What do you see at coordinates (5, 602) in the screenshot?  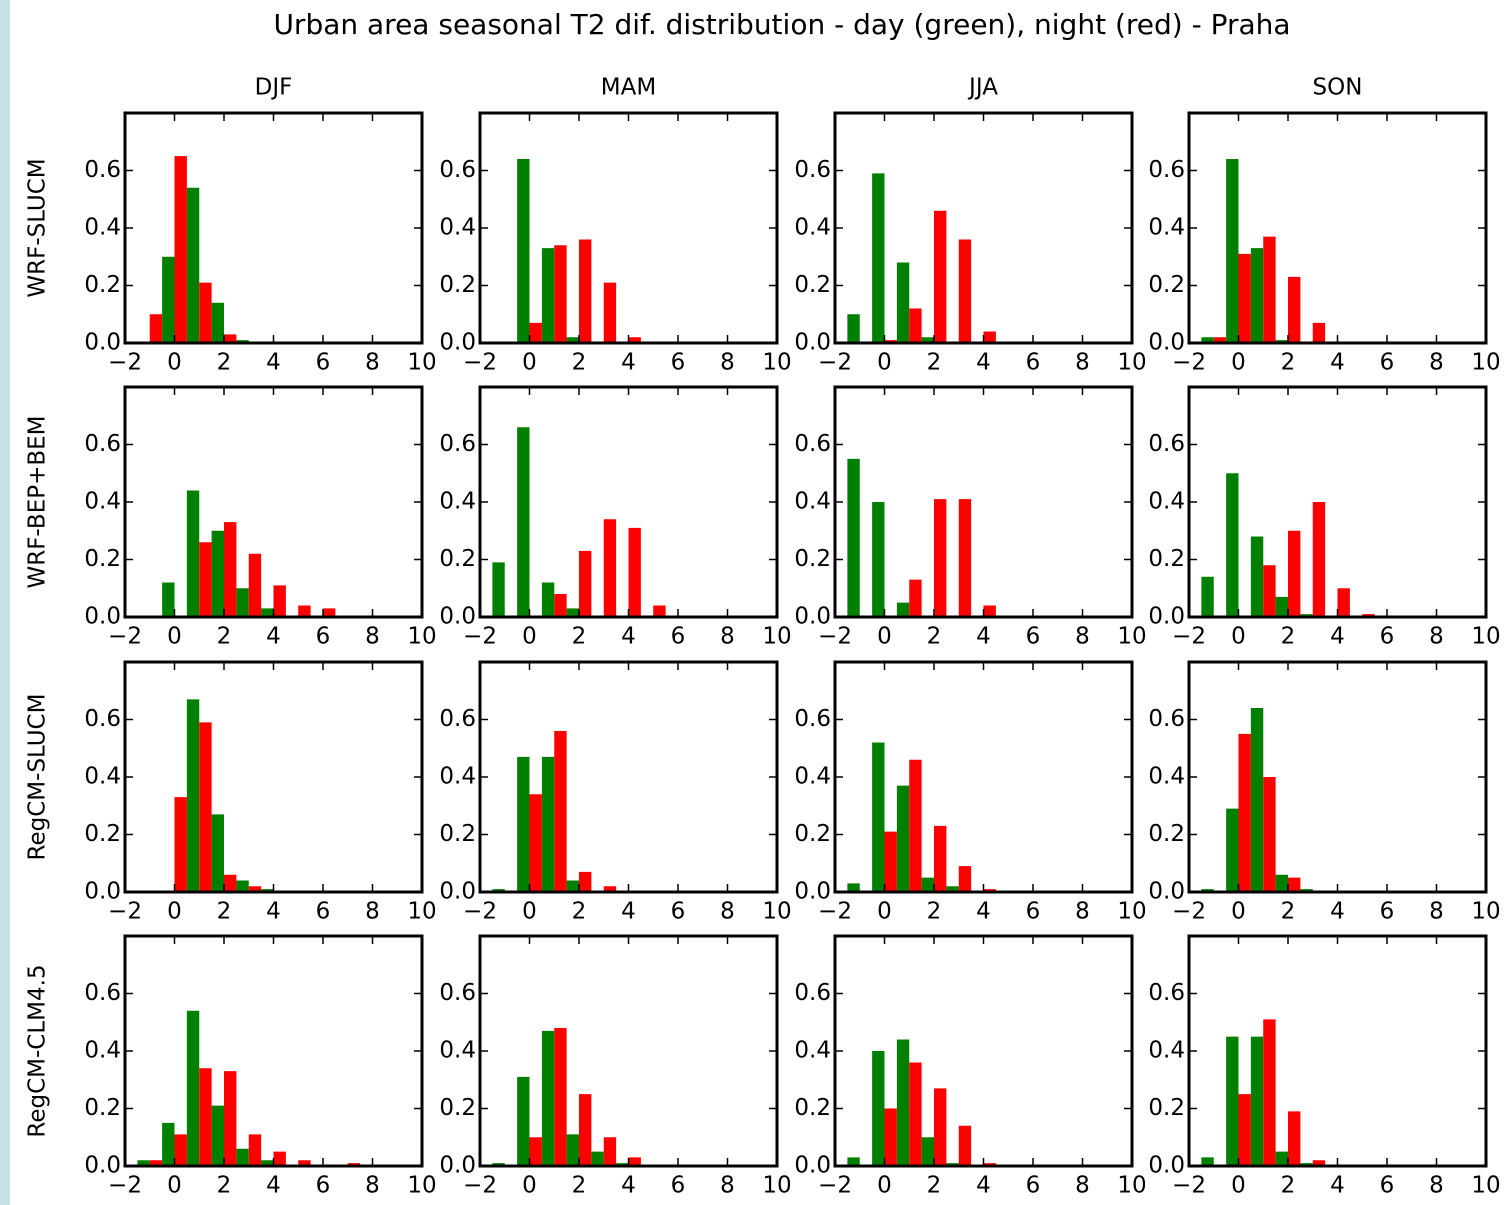 I see `side-strip` at bounding box center [5, 602].